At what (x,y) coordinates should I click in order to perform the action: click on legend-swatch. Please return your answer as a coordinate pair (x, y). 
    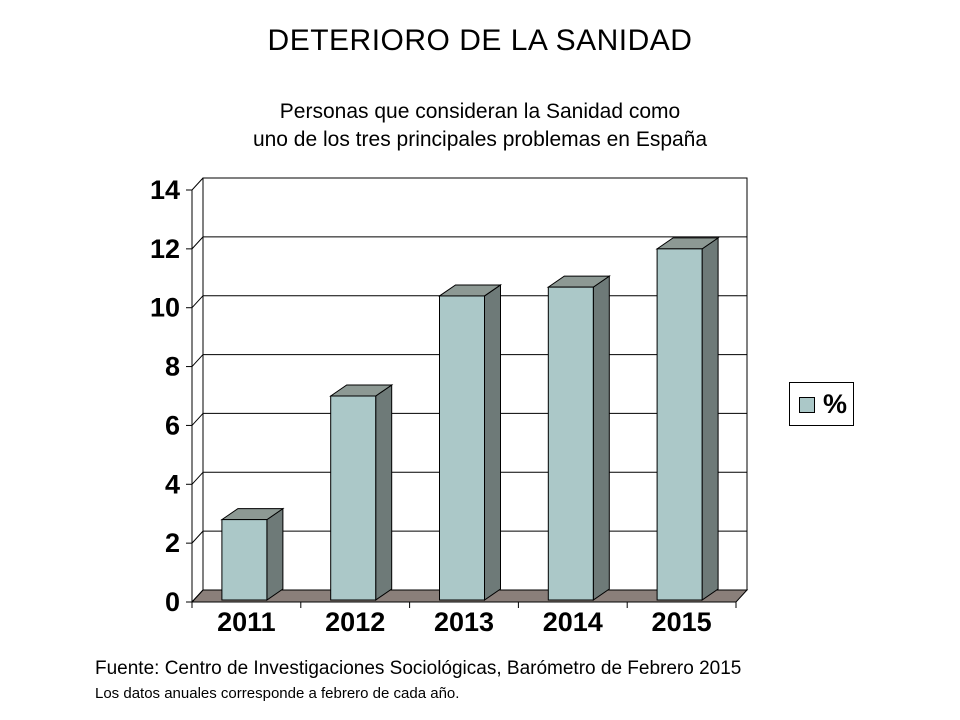
    Looking at the image, I should click on (807, 405).